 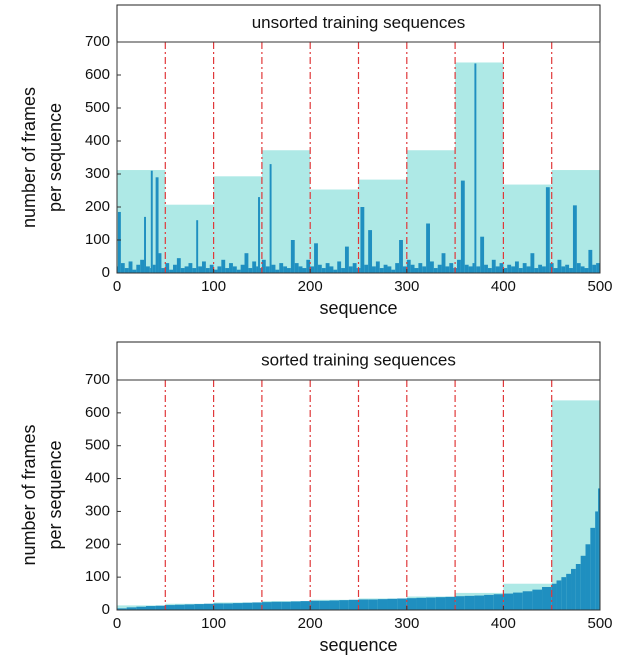 I want to click on y-axis-label: per sequence, so click(x=55, y=157).